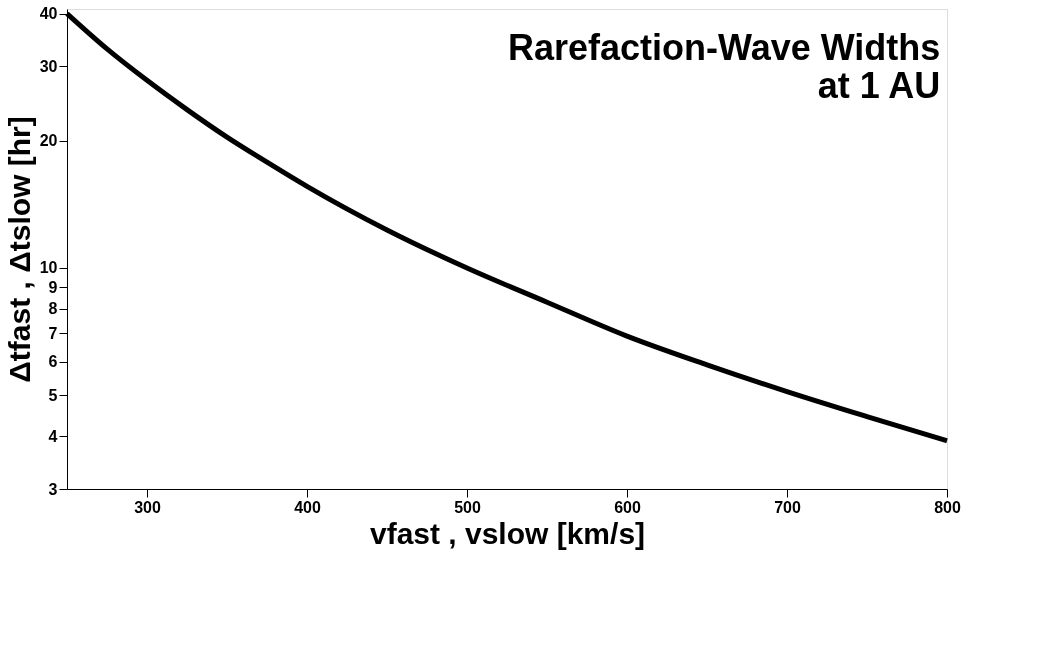  What do you see at coordinates (19, 249) in the screenshot?
I see `y-axis-title: Δtfast , Δtslow [hr]` at bounding box center [19, 249].